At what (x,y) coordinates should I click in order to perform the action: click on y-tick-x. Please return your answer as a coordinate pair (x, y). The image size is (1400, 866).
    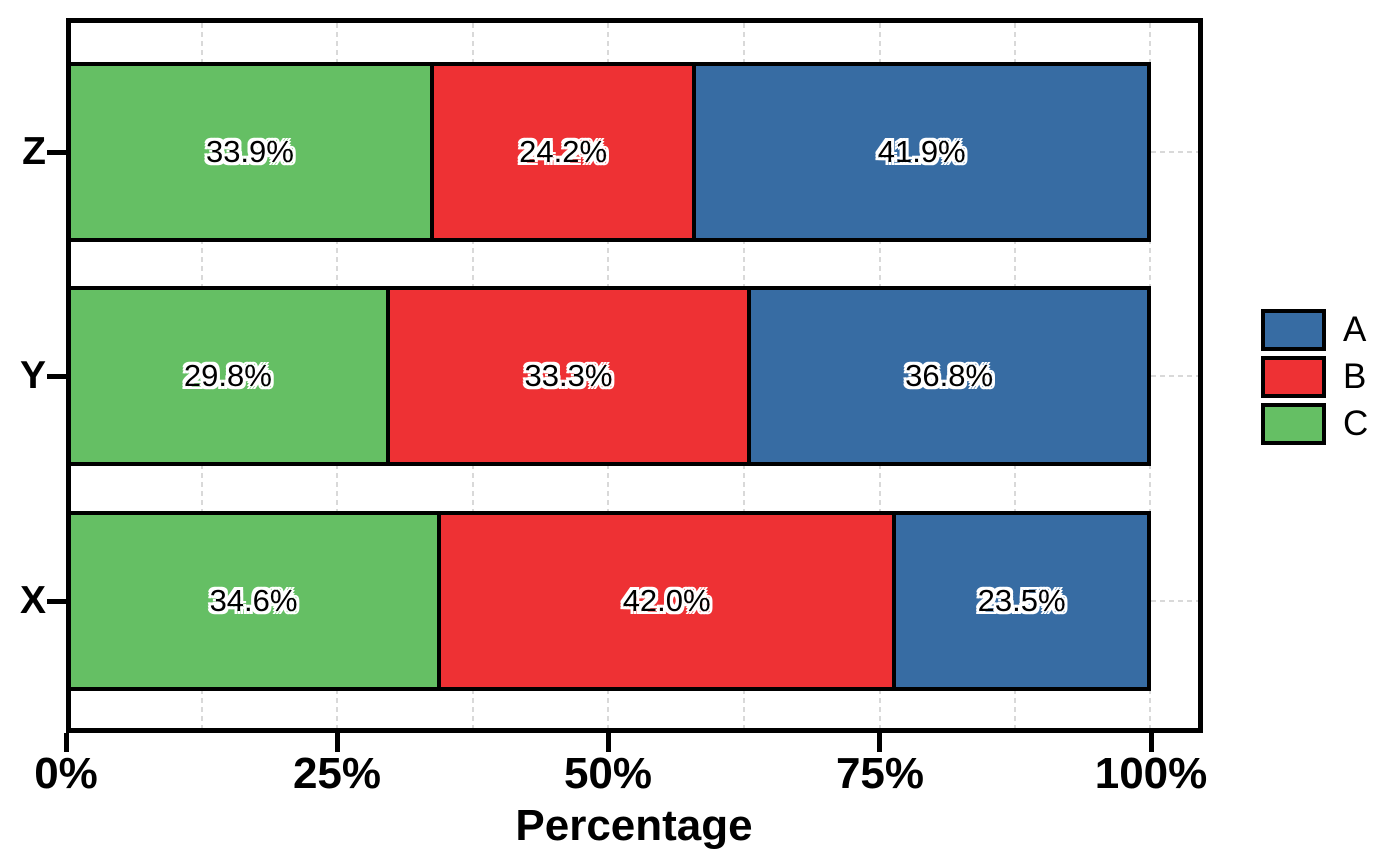
    Looking at the image, I should click on (56, 601).